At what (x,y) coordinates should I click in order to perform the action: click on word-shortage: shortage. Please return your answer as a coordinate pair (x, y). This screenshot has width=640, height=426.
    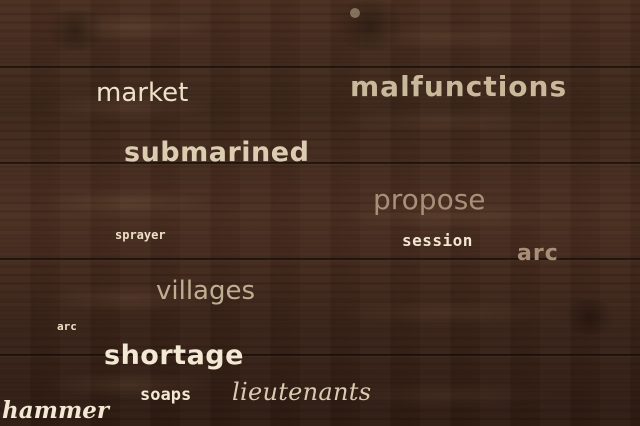
    Looking at the image, I should click on (174, 355).